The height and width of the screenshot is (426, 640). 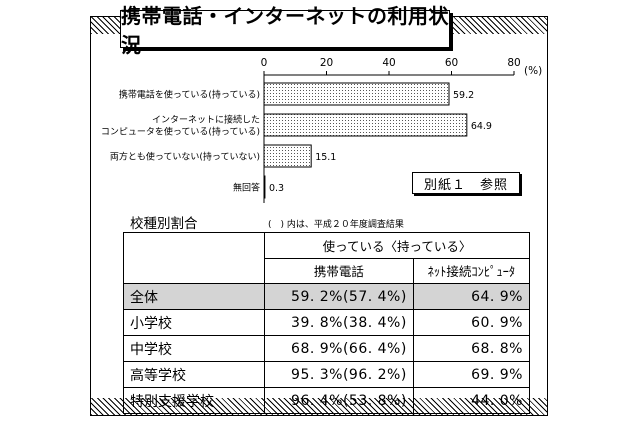 I want to click on pc-value: 64. 9%, so click(x=471, y=296).